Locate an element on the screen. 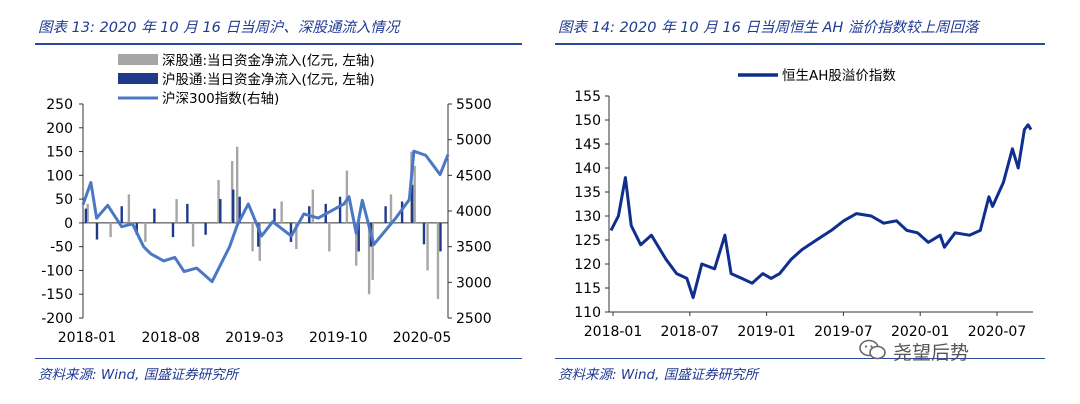  right-y-tick-label: 5500 is located at coordinates (474, 105).